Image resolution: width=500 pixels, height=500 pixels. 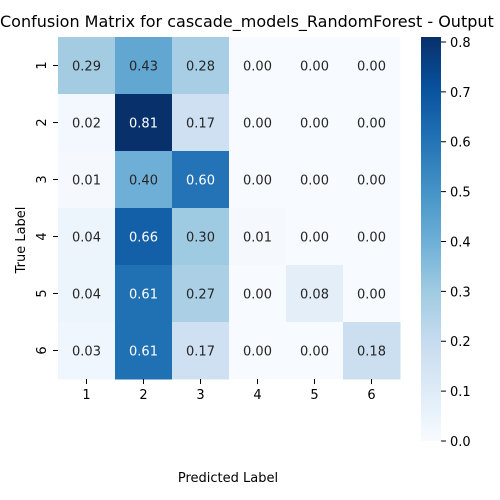 I want to click on cell-value-r2-c3: 0.17, so click(x=200, y=124).